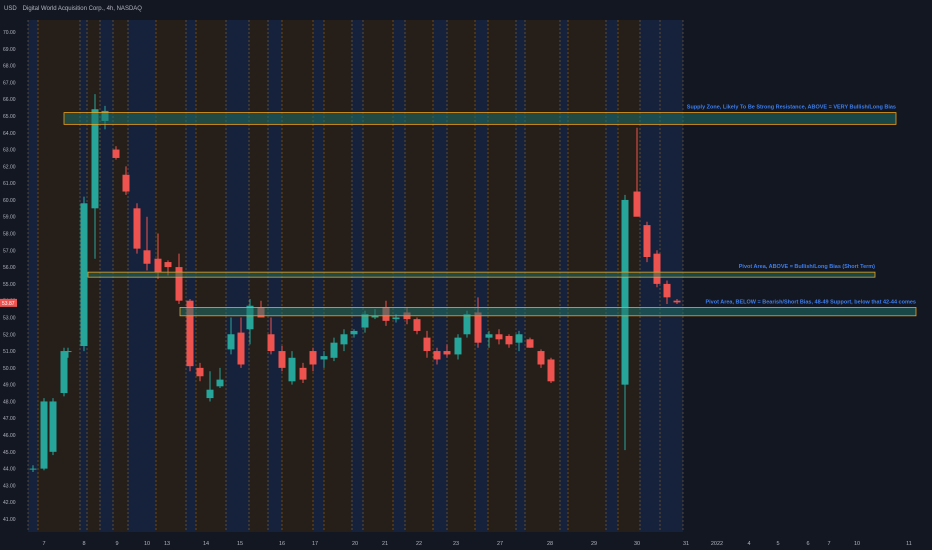  What do you see at coordinates (167, 544) in the screenshot?
I see `x-tick-label: 13` at bounding box center [167, 544].